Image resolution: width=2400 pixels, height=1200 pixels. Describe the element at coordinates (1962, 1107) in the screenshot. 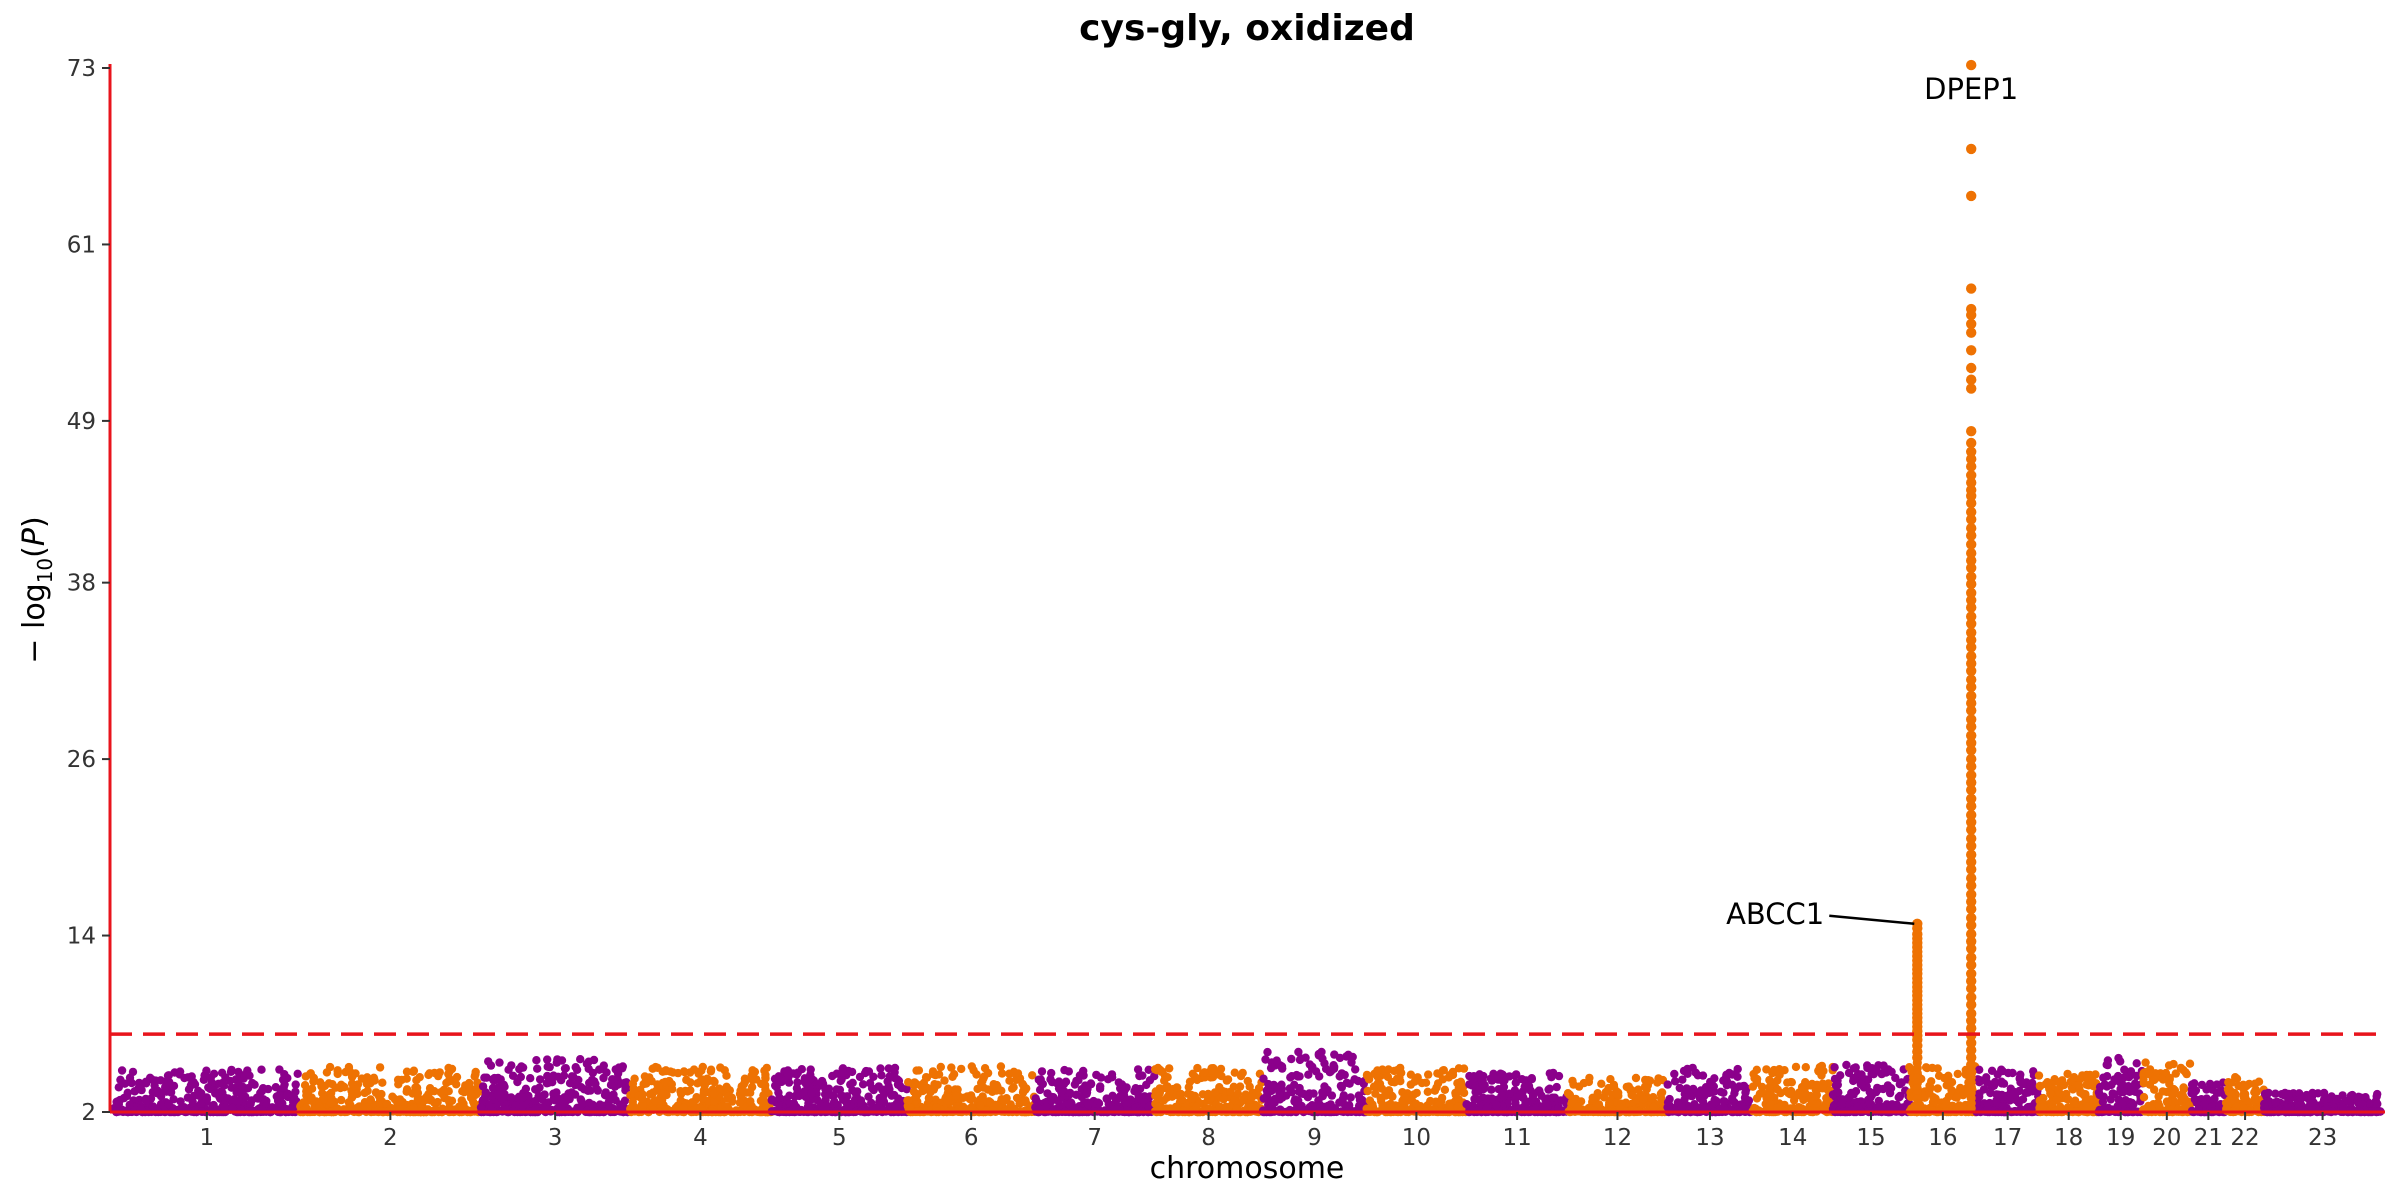

I see `chr-16-point` at that location.